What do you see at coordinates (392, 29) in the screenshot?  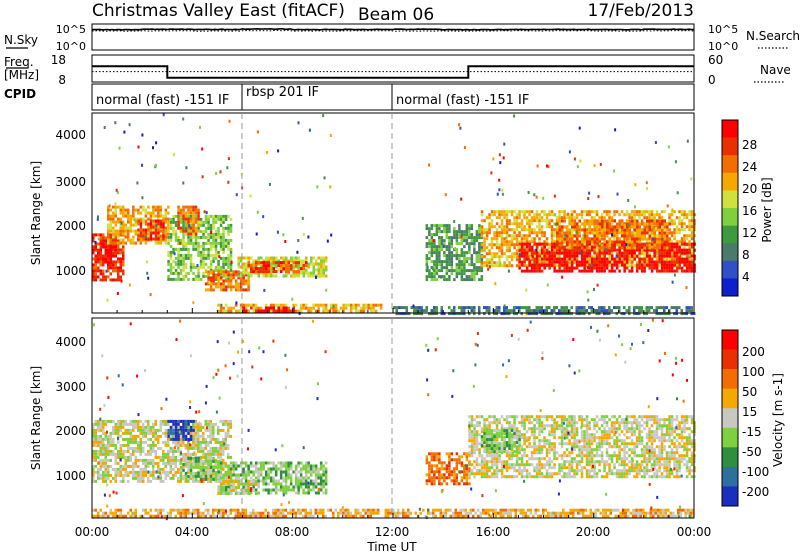 I see `nsky-series-line` at bounding box center [392, 29].